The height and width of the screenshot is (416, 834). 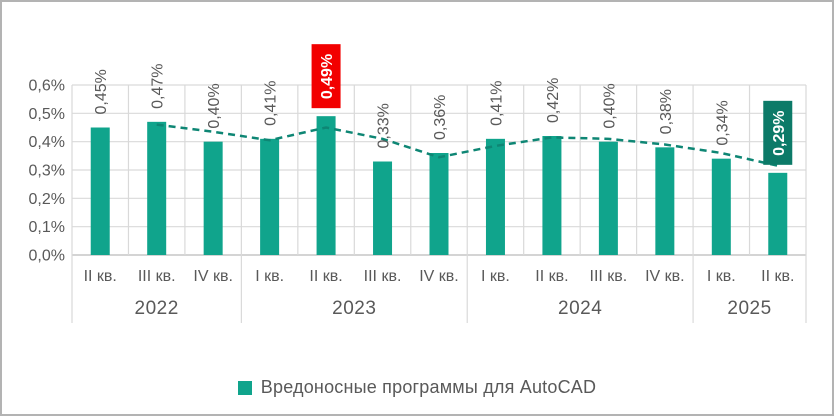 What do you see at coordinates (467, 145) in the screenshot?
I see `trendline` at bounding box center [467, 145].